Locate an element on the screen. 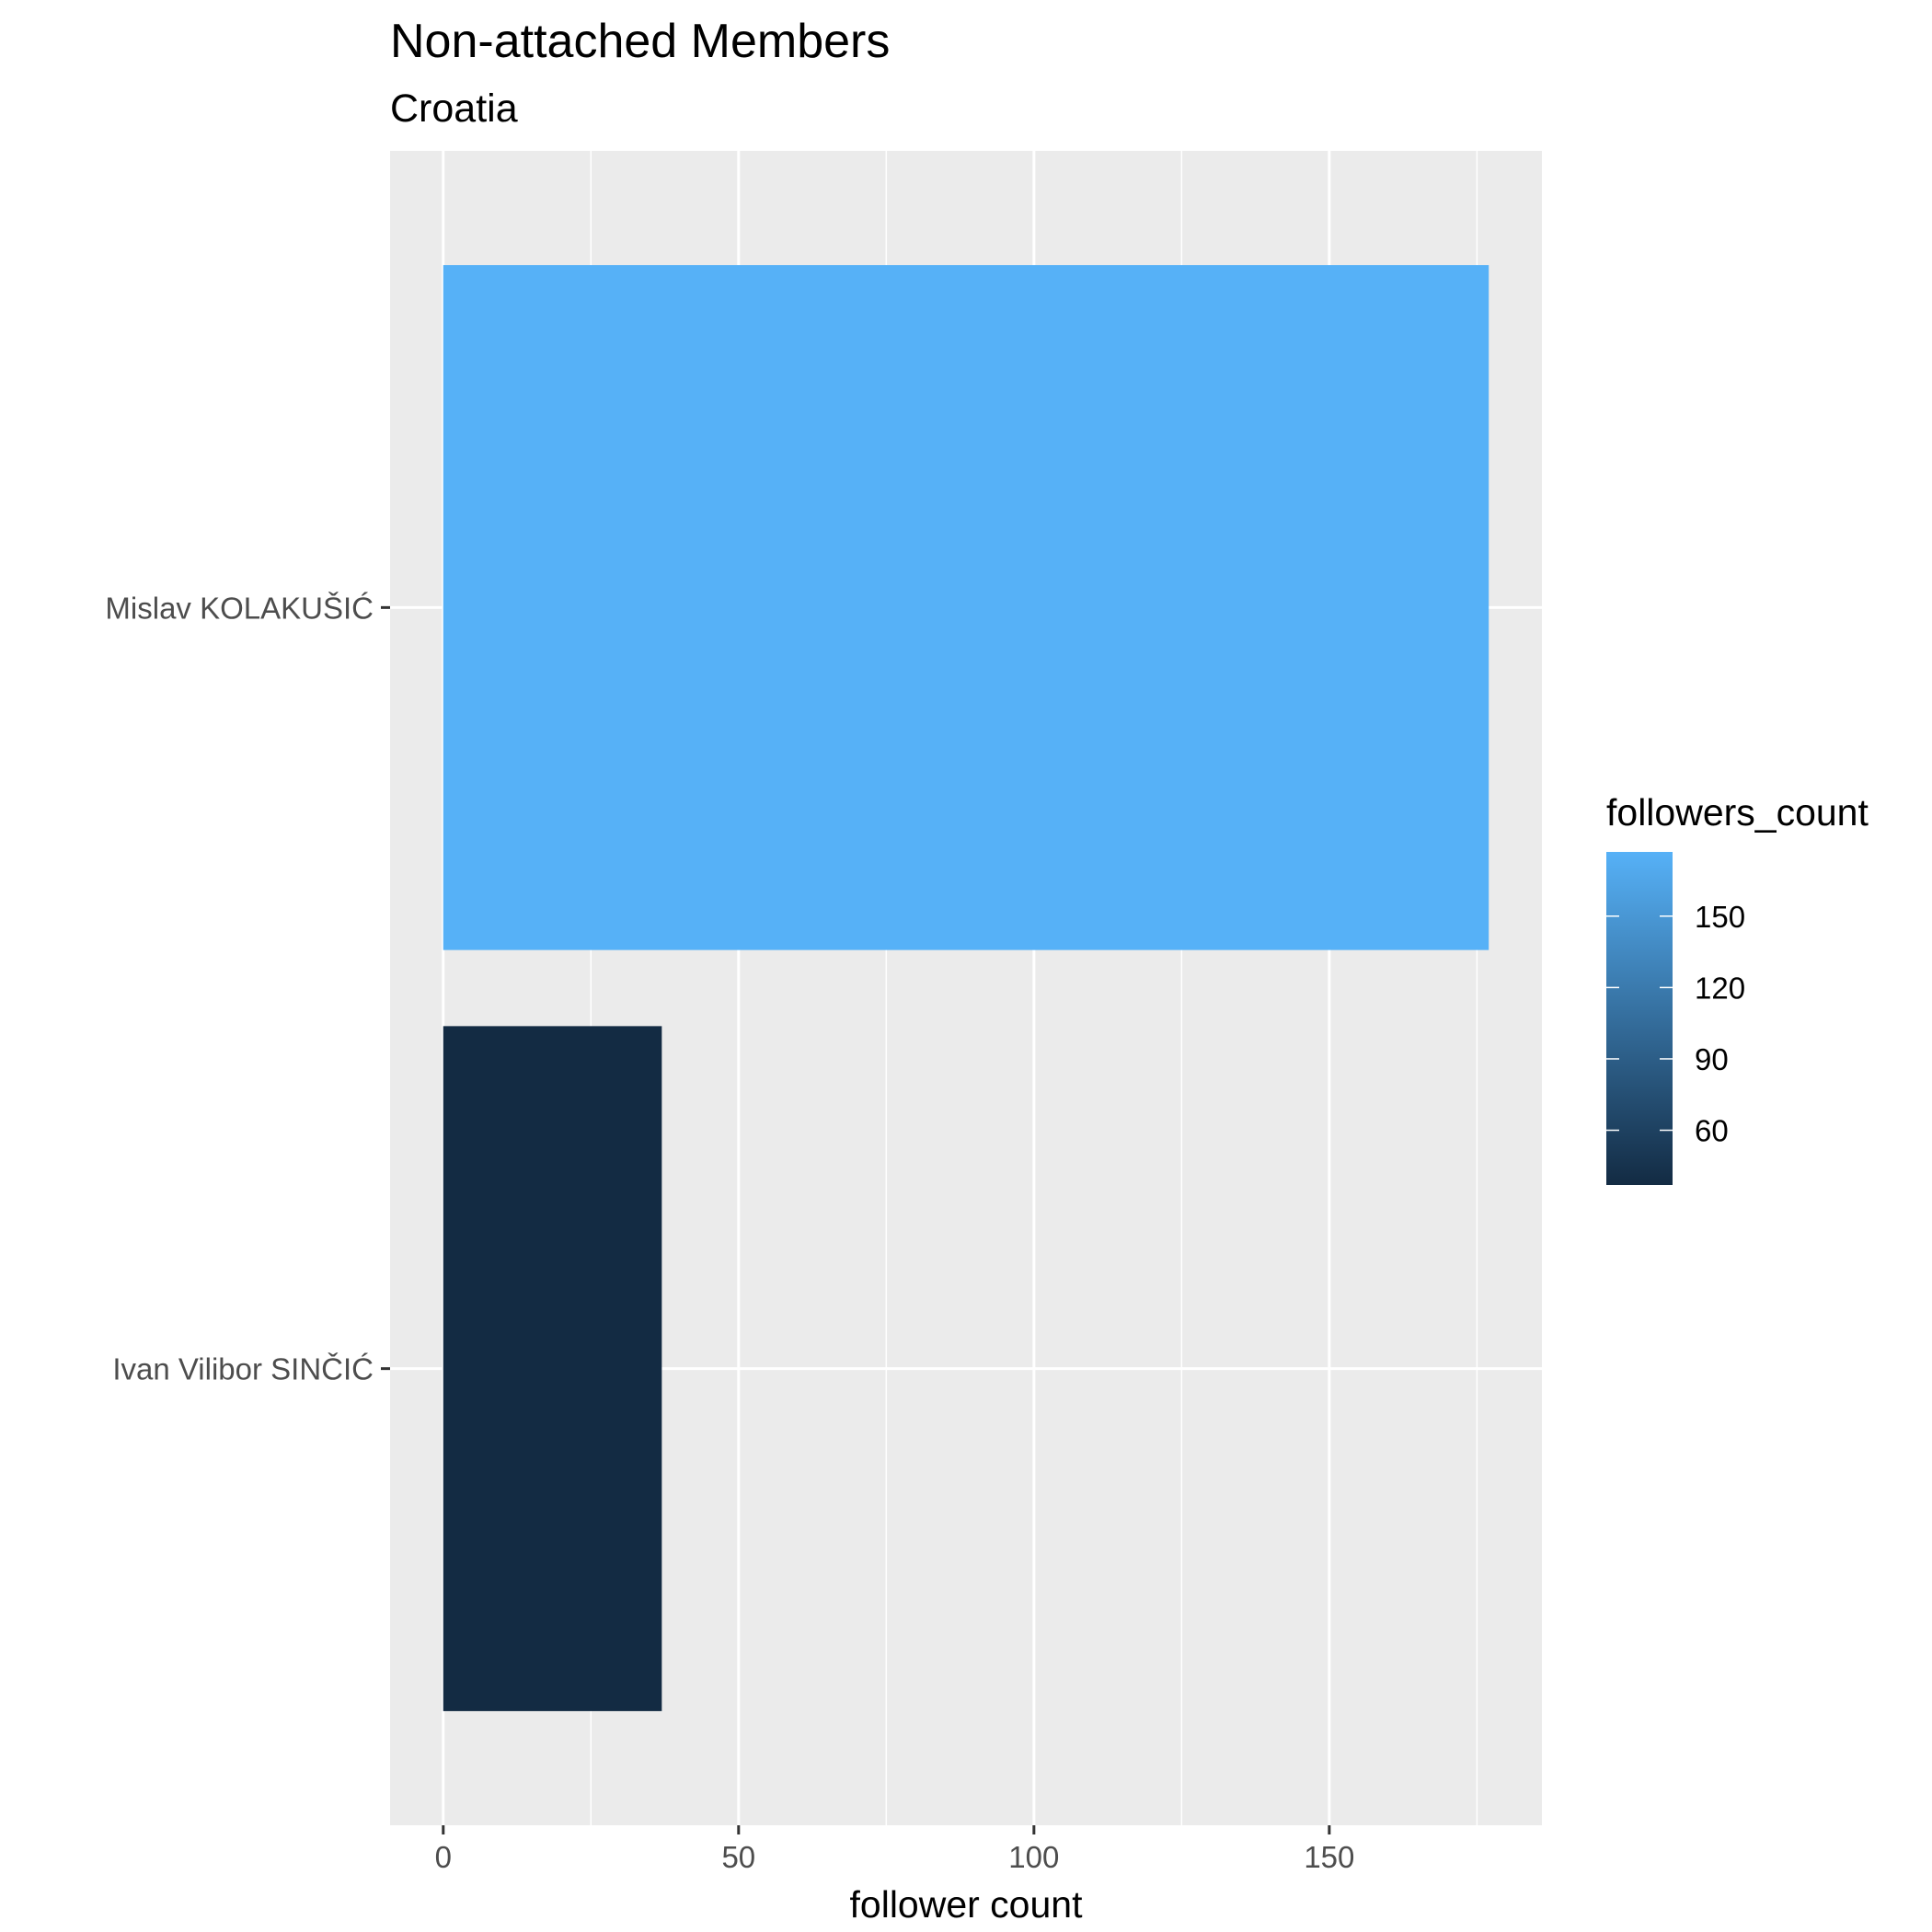 This screenshot has height=1932, width=1932. y-tick-label: Mislav KOLAKUŠIĆ is located at coordinates (240, 608).